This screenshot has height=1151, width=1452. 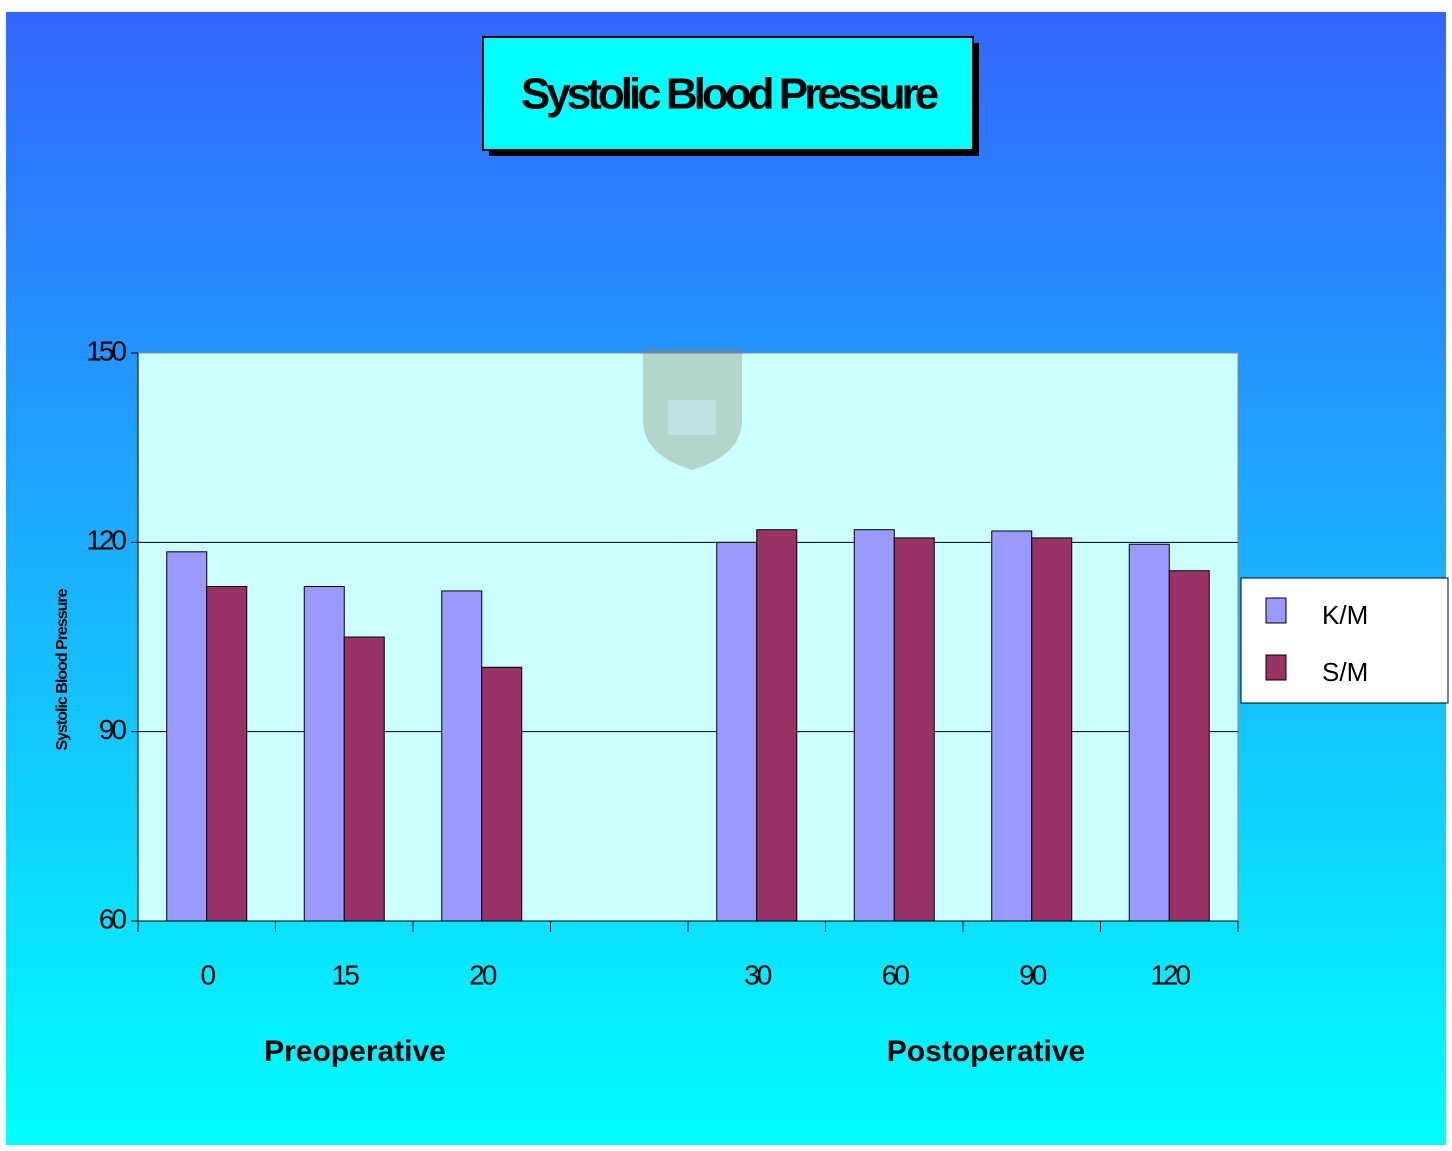 What do you see at coordinates (106, 350) in the screenshot?
I see `y-tick-label: 150` at bounding box center [106, 350].